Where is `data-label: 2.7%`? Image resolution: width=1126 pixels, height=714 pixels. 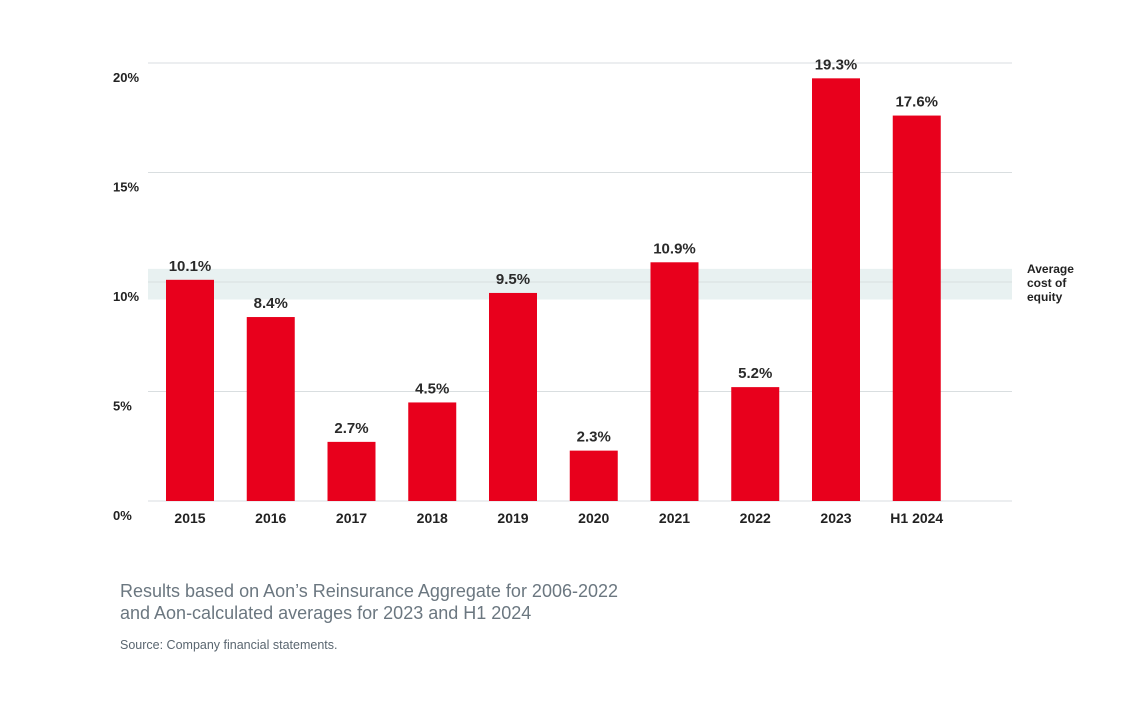 data-label: 2.7% is located at coordinates (351, 428).